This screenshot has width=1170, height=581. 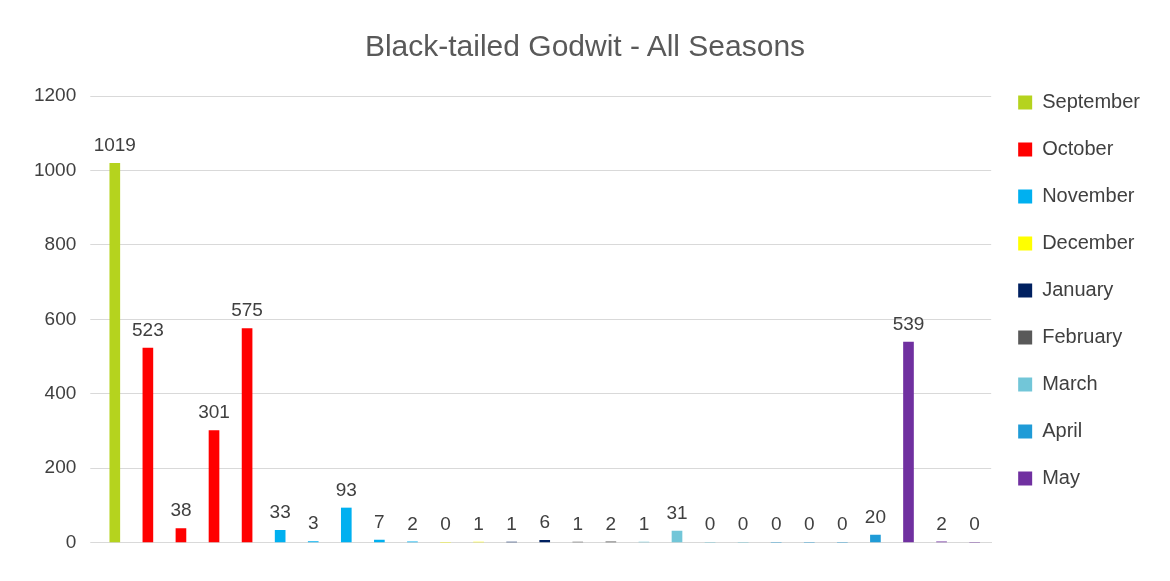 What do you see at coordinates (1062, 430) in the screenshot?
I see `legend-label: April` at bounding box center [1062, 430].